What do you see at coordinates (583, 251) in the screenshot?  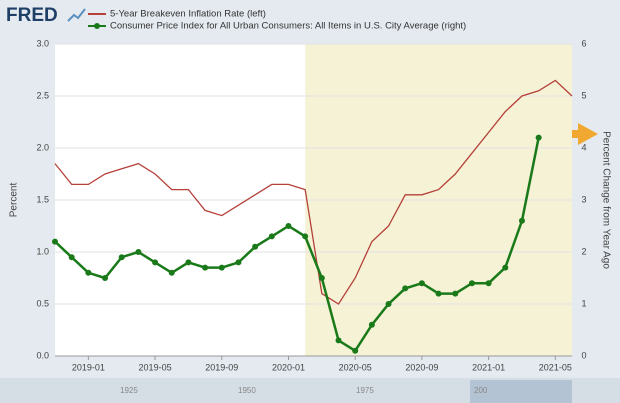 I see `y2-tick-label: 2` at bounding box center [583, 251].